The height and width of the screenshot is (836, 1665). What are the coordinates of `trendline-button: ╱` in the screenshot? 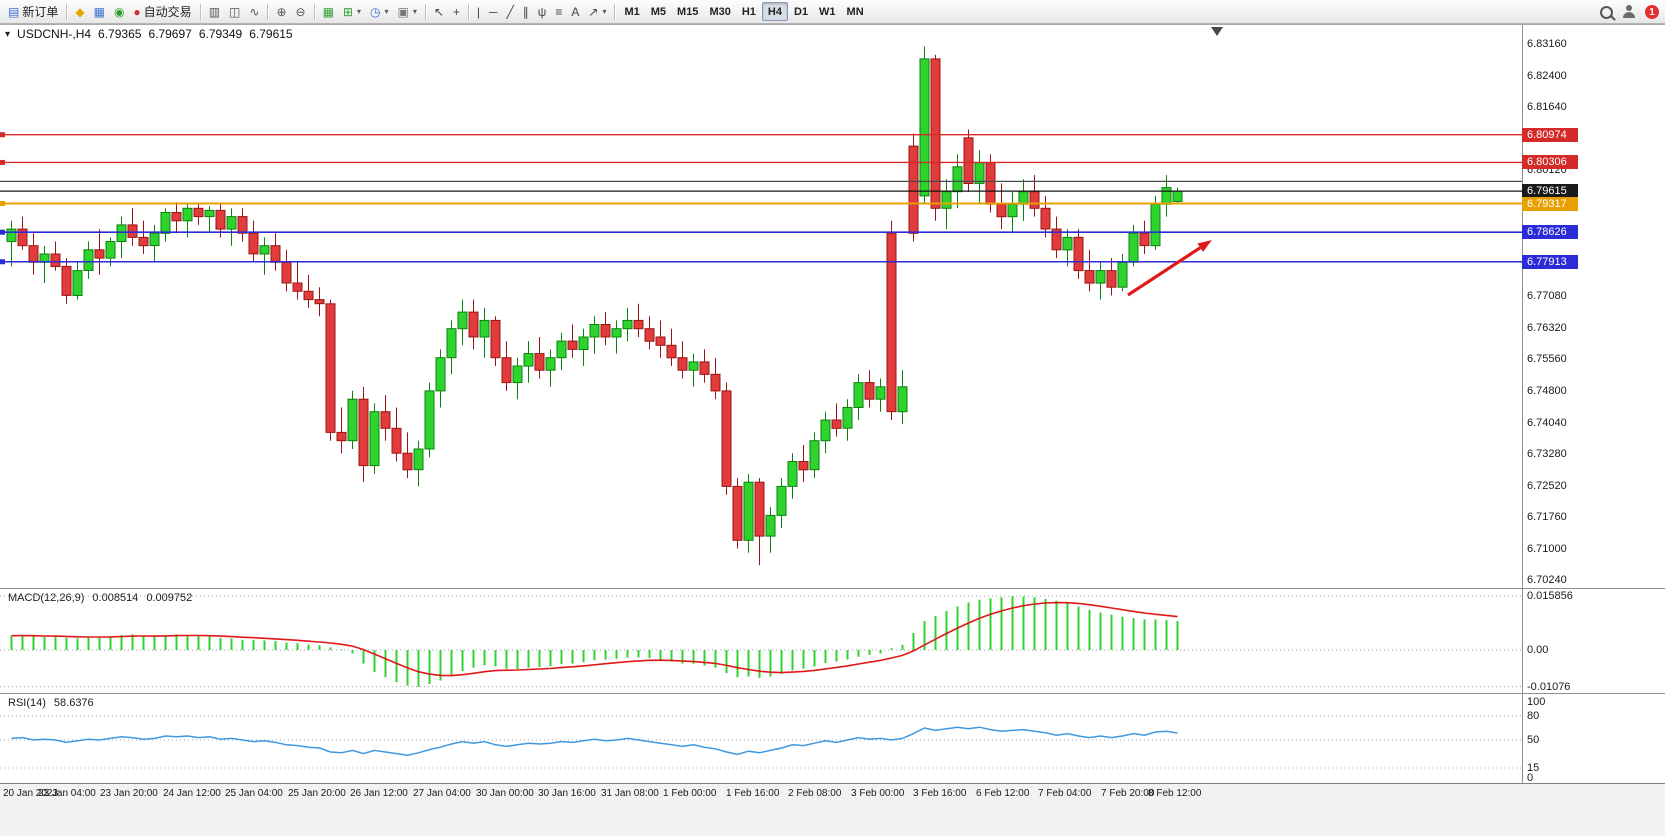 It's located at (510, 11).